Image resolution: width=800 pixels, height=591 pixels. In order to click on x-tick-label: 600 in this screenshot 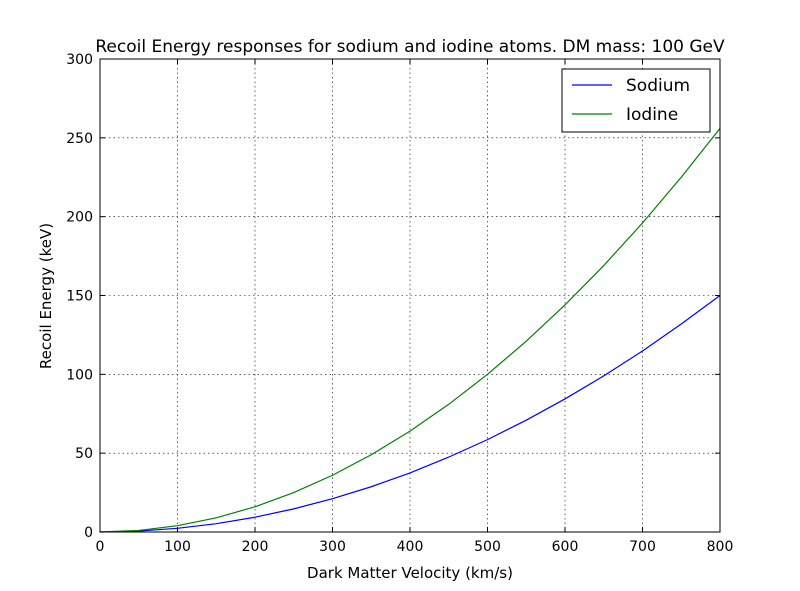, I will do `click(565, 547)`.